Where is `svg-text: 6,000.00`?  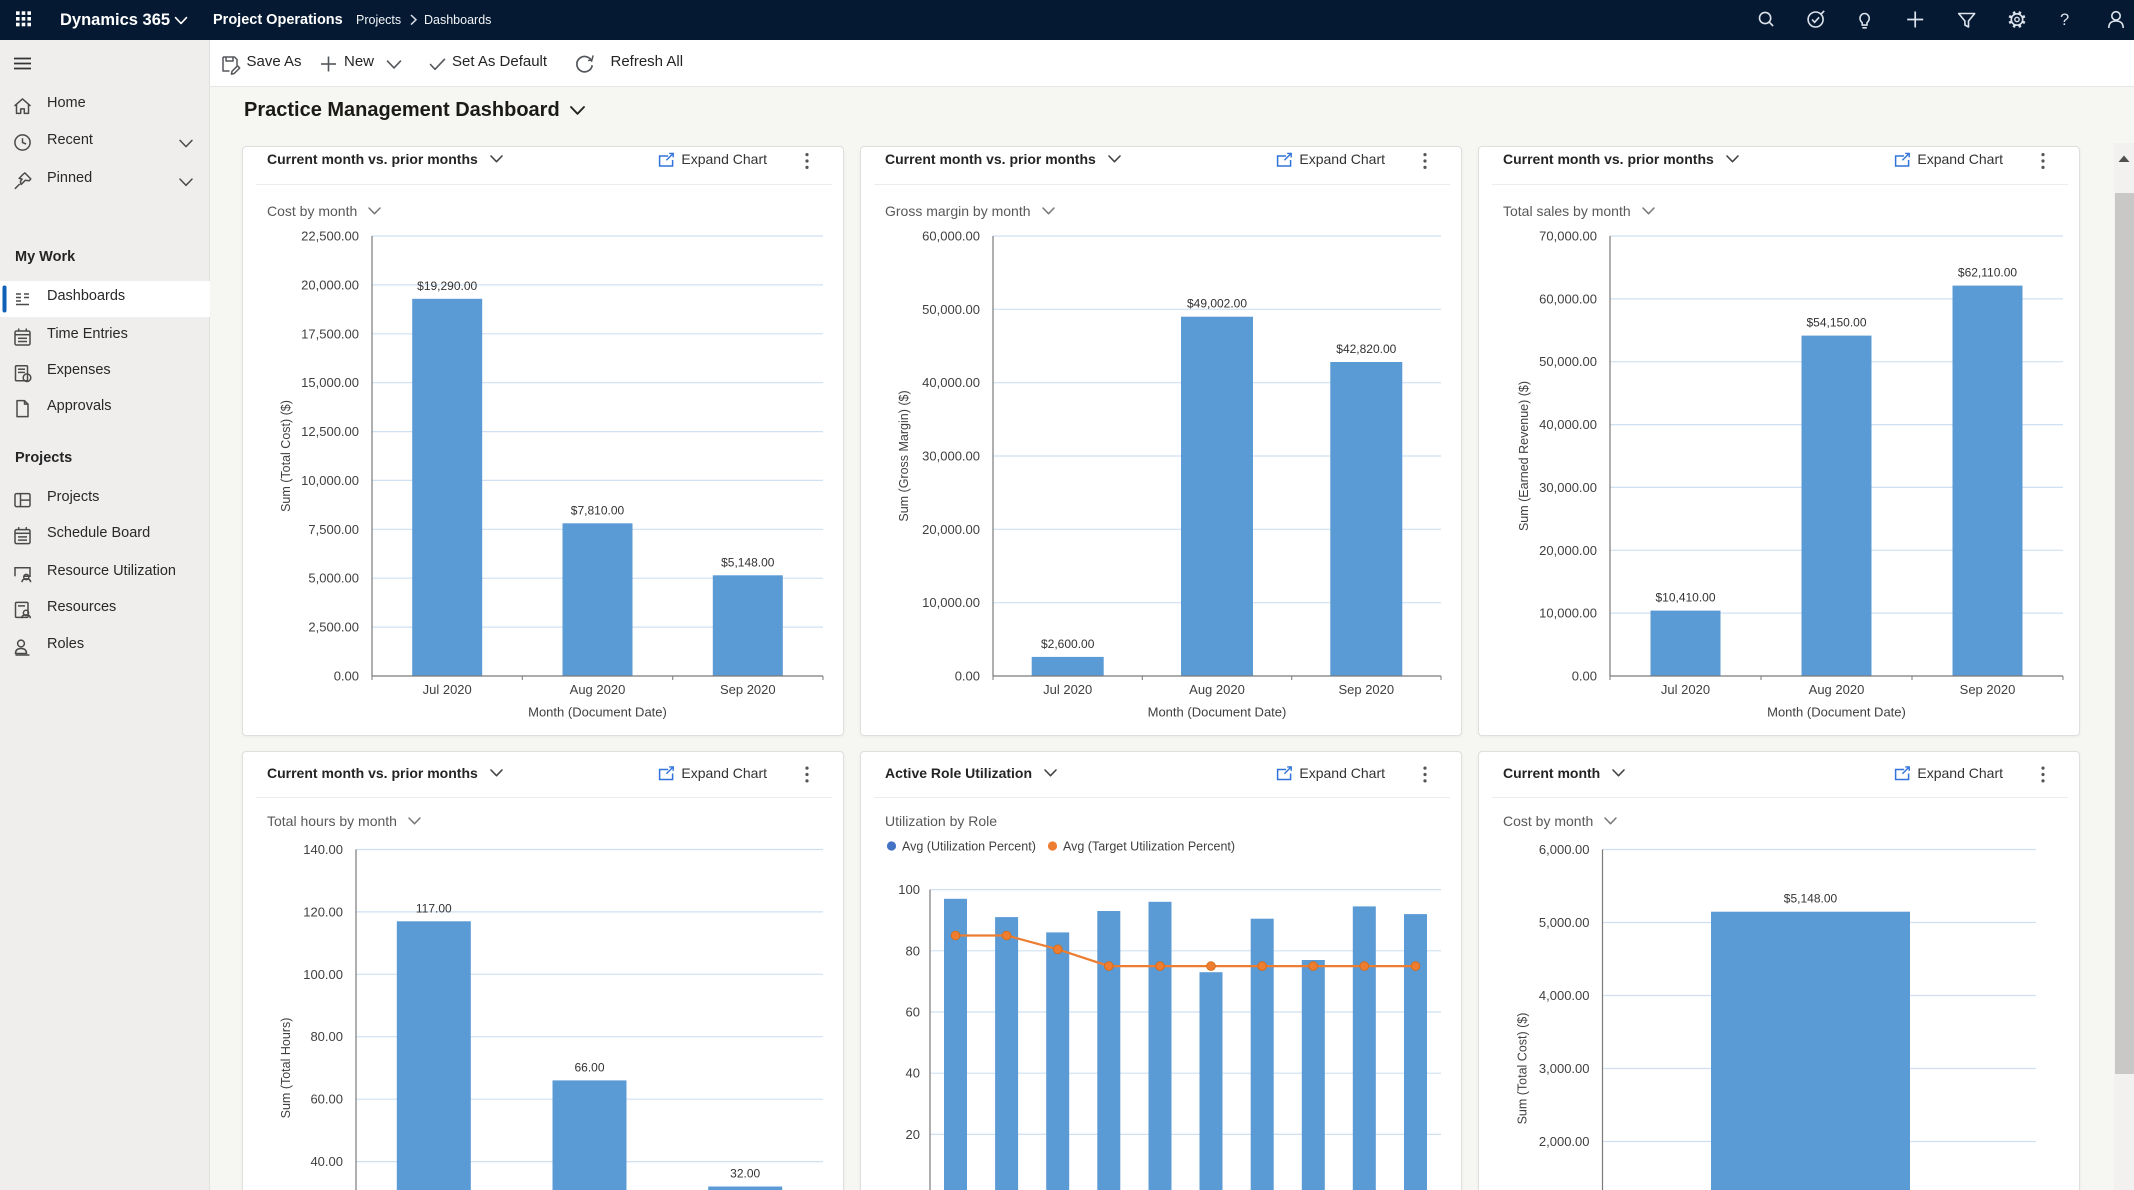 svg-text: 6,000.00 is located at coordinates (1564, 849).